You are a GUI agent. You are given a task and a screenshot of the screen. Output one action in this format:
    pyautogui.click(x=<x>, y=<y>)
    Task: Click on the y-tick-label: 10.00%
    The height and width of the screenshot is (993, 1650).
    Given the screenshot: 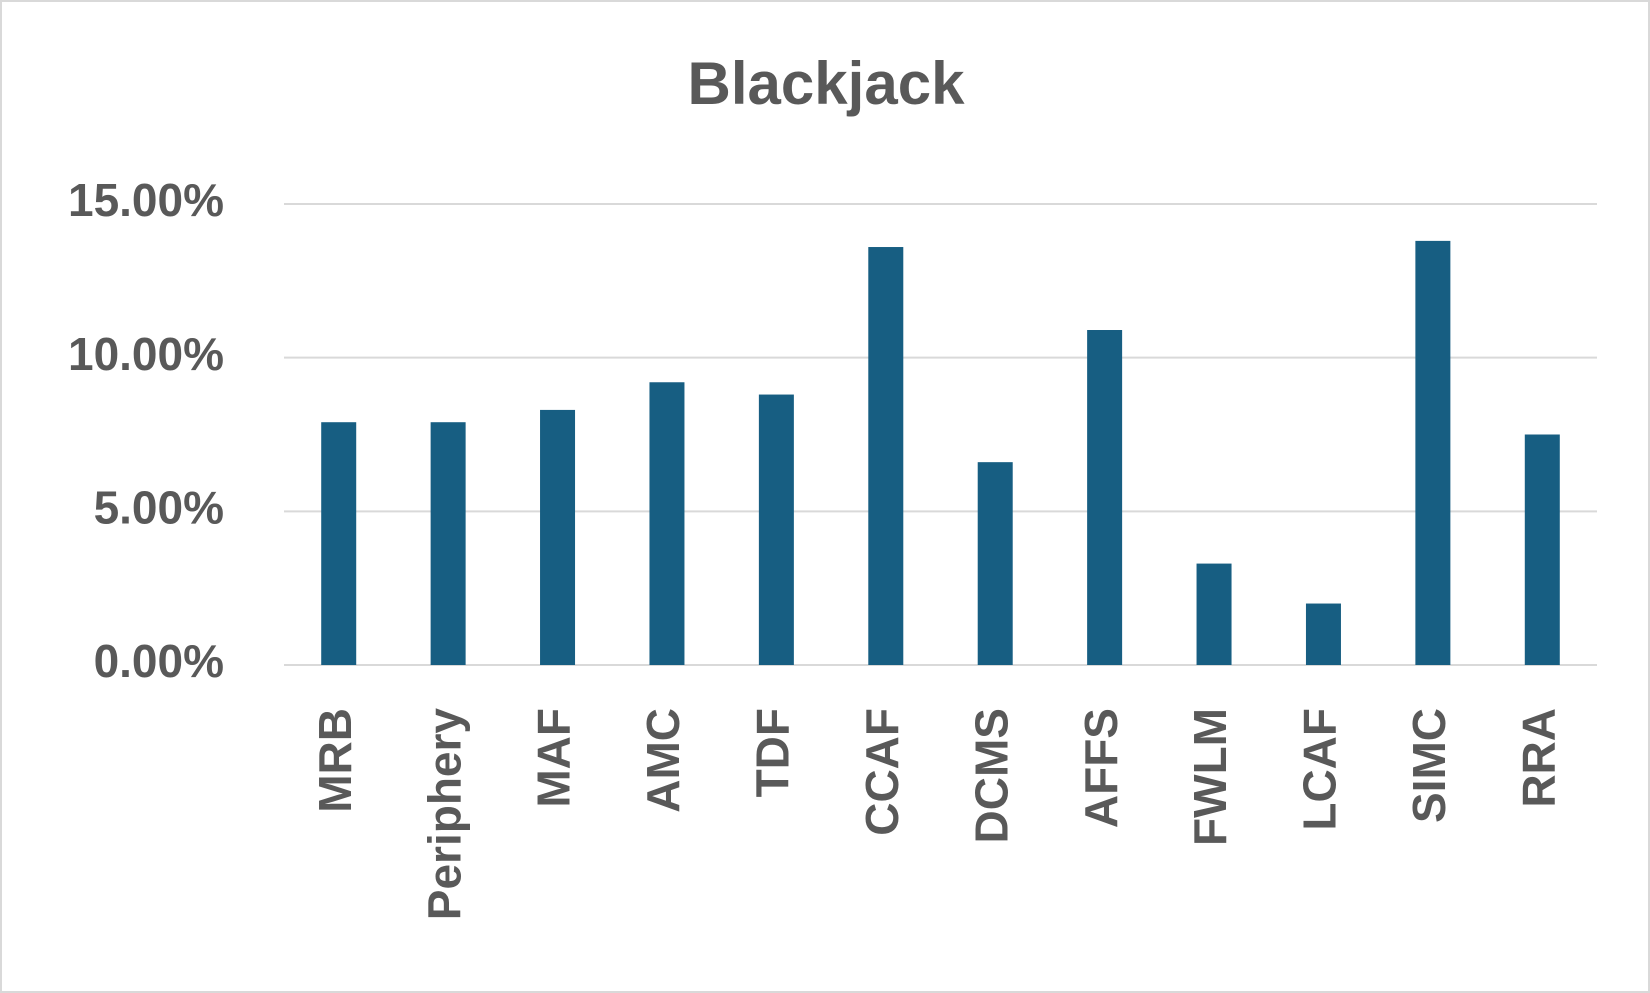 What is the action you would take?
    pyautogui.click(x=146, y=354)
    